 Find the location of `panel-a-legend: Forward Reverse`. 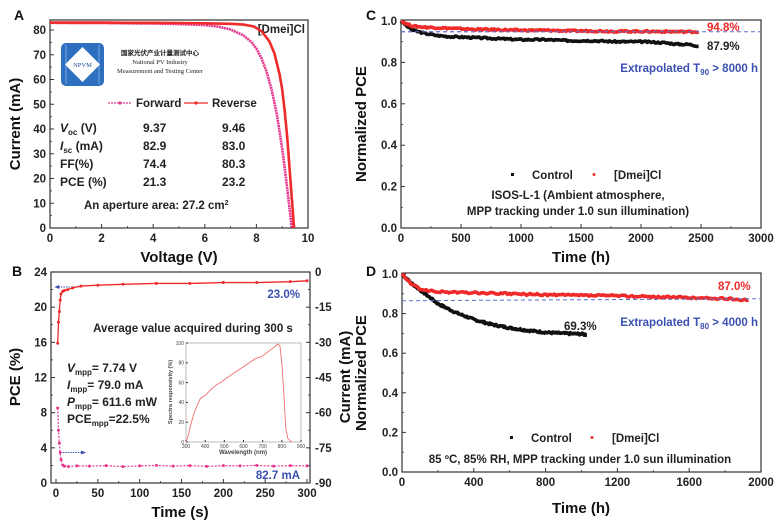

panel-a-legend: Forward Reverse is located at coordinates (182, 104).